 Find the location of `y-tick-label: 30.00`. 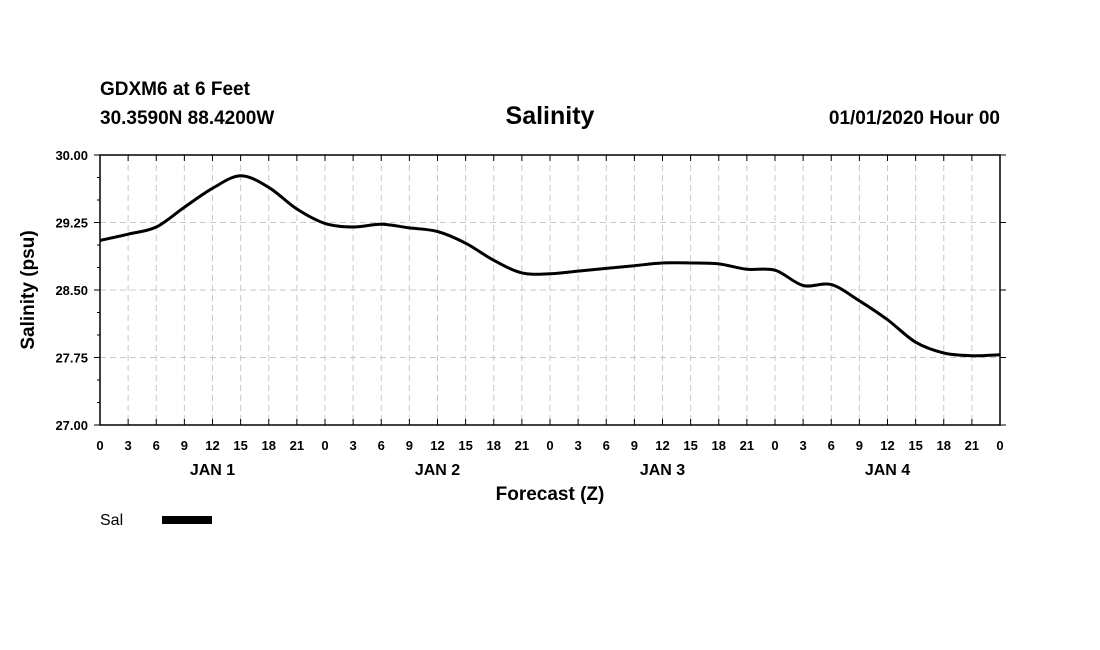

y-tick-label: 30.00 is located at coordinates (71, 155).